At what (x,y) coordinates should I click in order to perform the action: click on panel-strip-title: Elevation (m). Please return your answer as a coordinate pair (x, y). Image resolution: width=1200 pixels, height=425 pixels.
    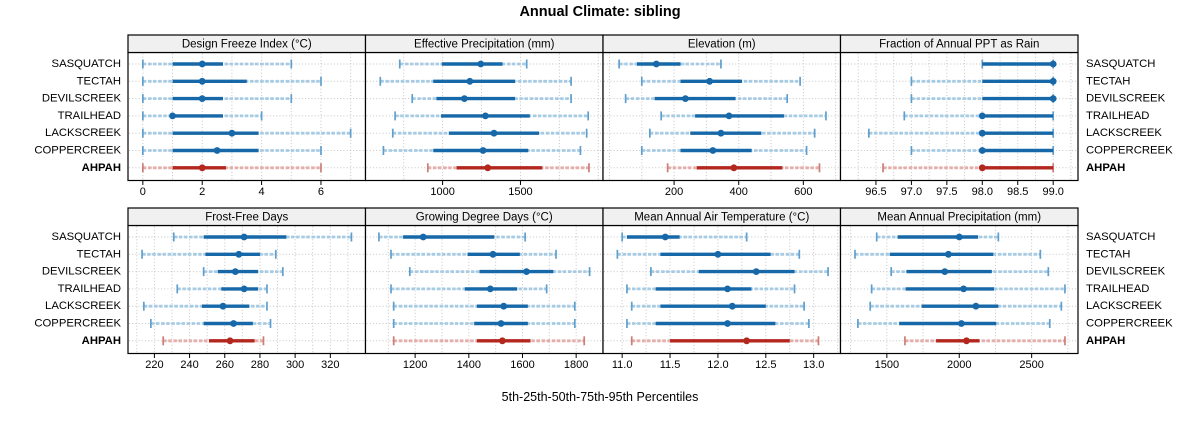
    Looking at the image, I should click on (722, 44).